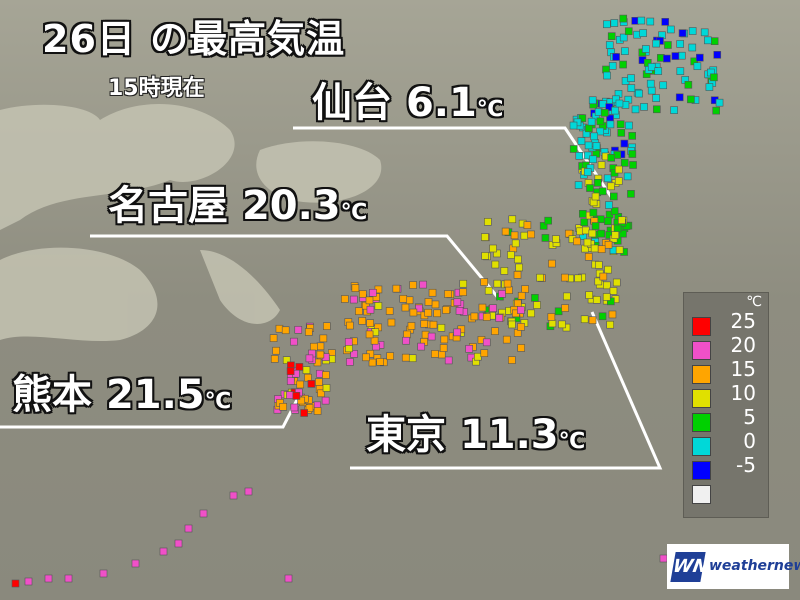 This screenshot has height=600, width=800. What do you see at coordinates (726, 405) in the screenshot?
I see `temperature-legend: ℃ 25 20 15 10 5 0 -5` at bounding box center [726, 405].